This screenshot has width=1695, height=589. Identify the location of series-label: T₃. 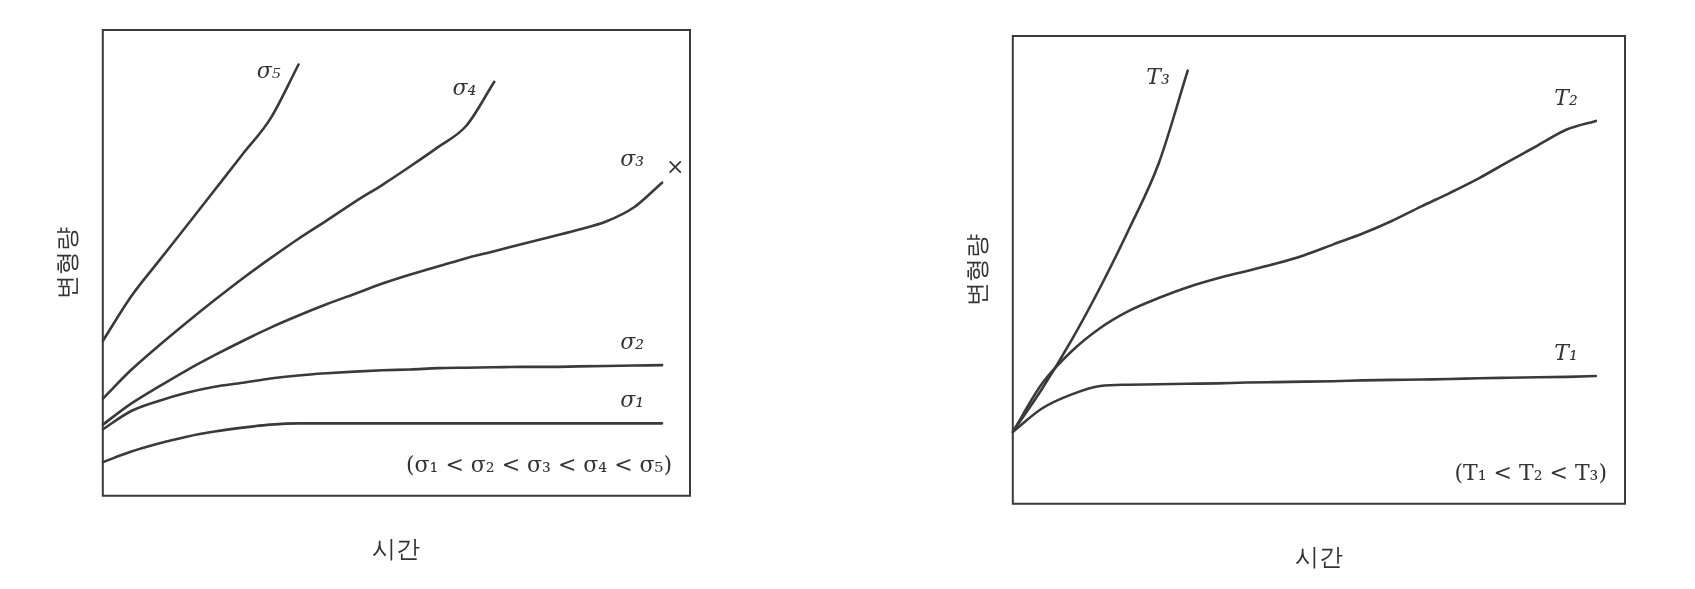
(1158, 77).